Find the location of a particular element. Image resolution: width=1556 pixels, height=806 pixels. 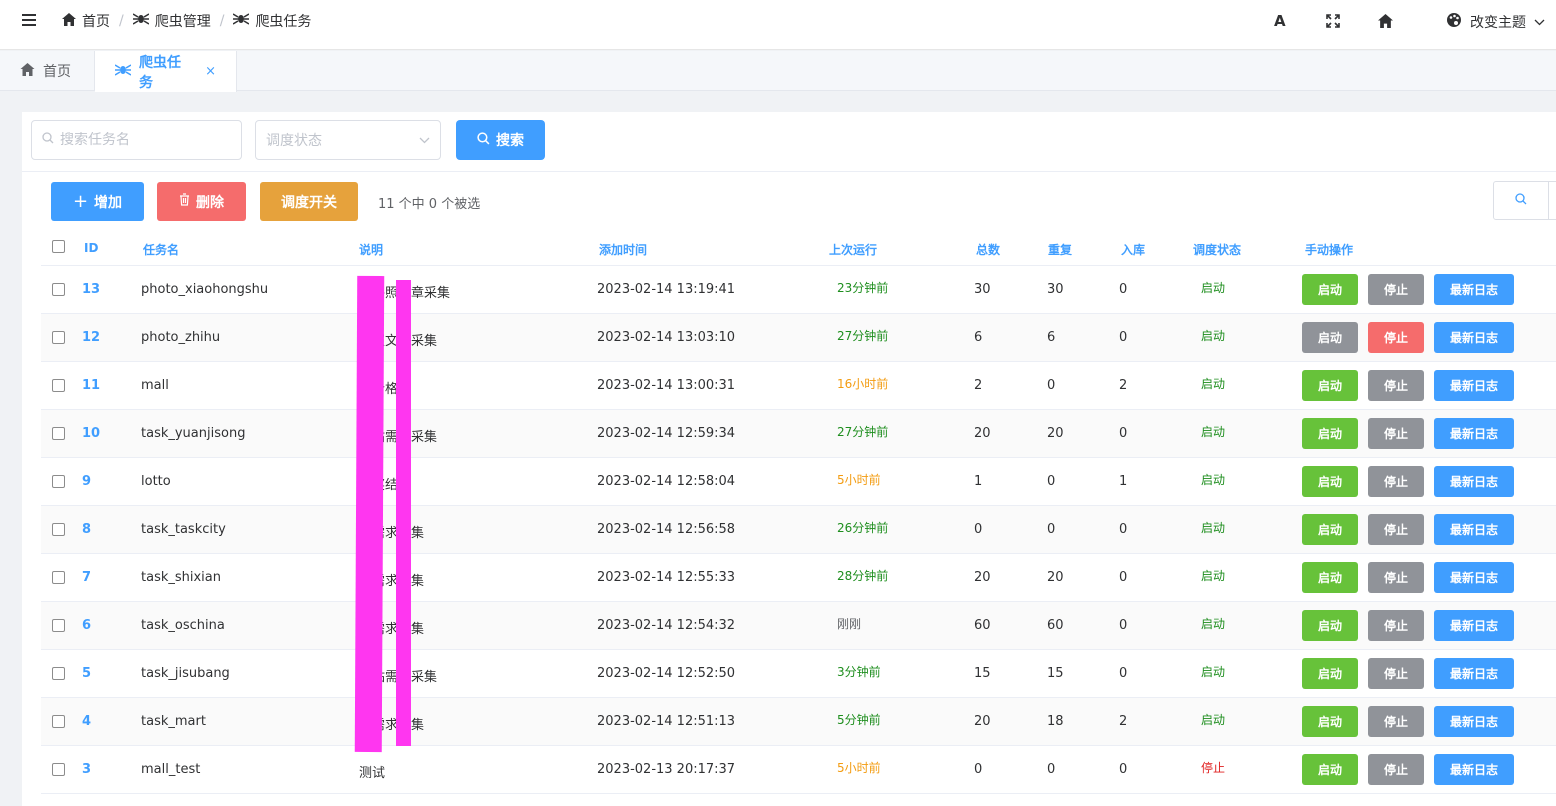

select-all-checkbox is located at coordinates (58, 246).